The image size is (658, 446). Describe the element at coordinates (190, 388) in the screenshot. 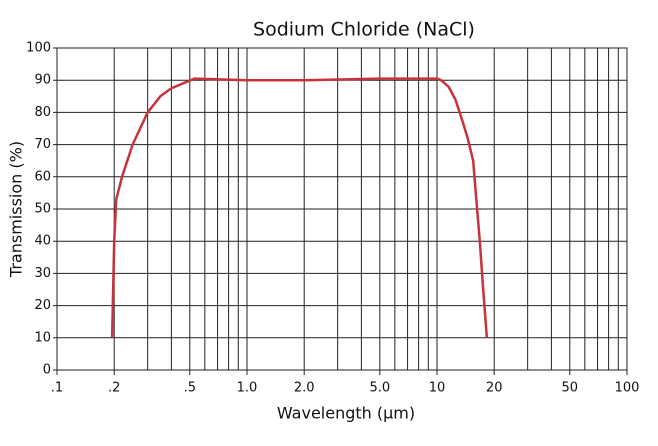

I see `x-tick-label: .5` at that location.